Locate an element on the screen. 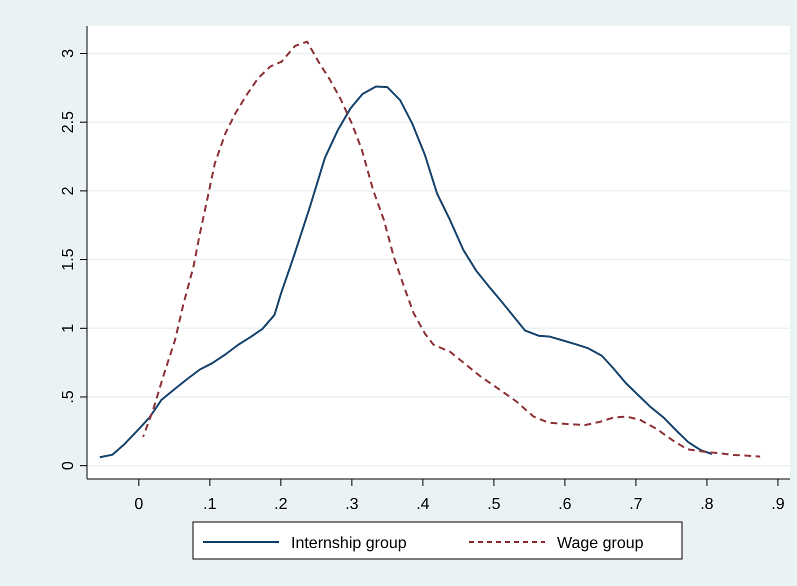 The image size is (797, 586). x-tick-label: .8 is located at coordinates (707, 504).